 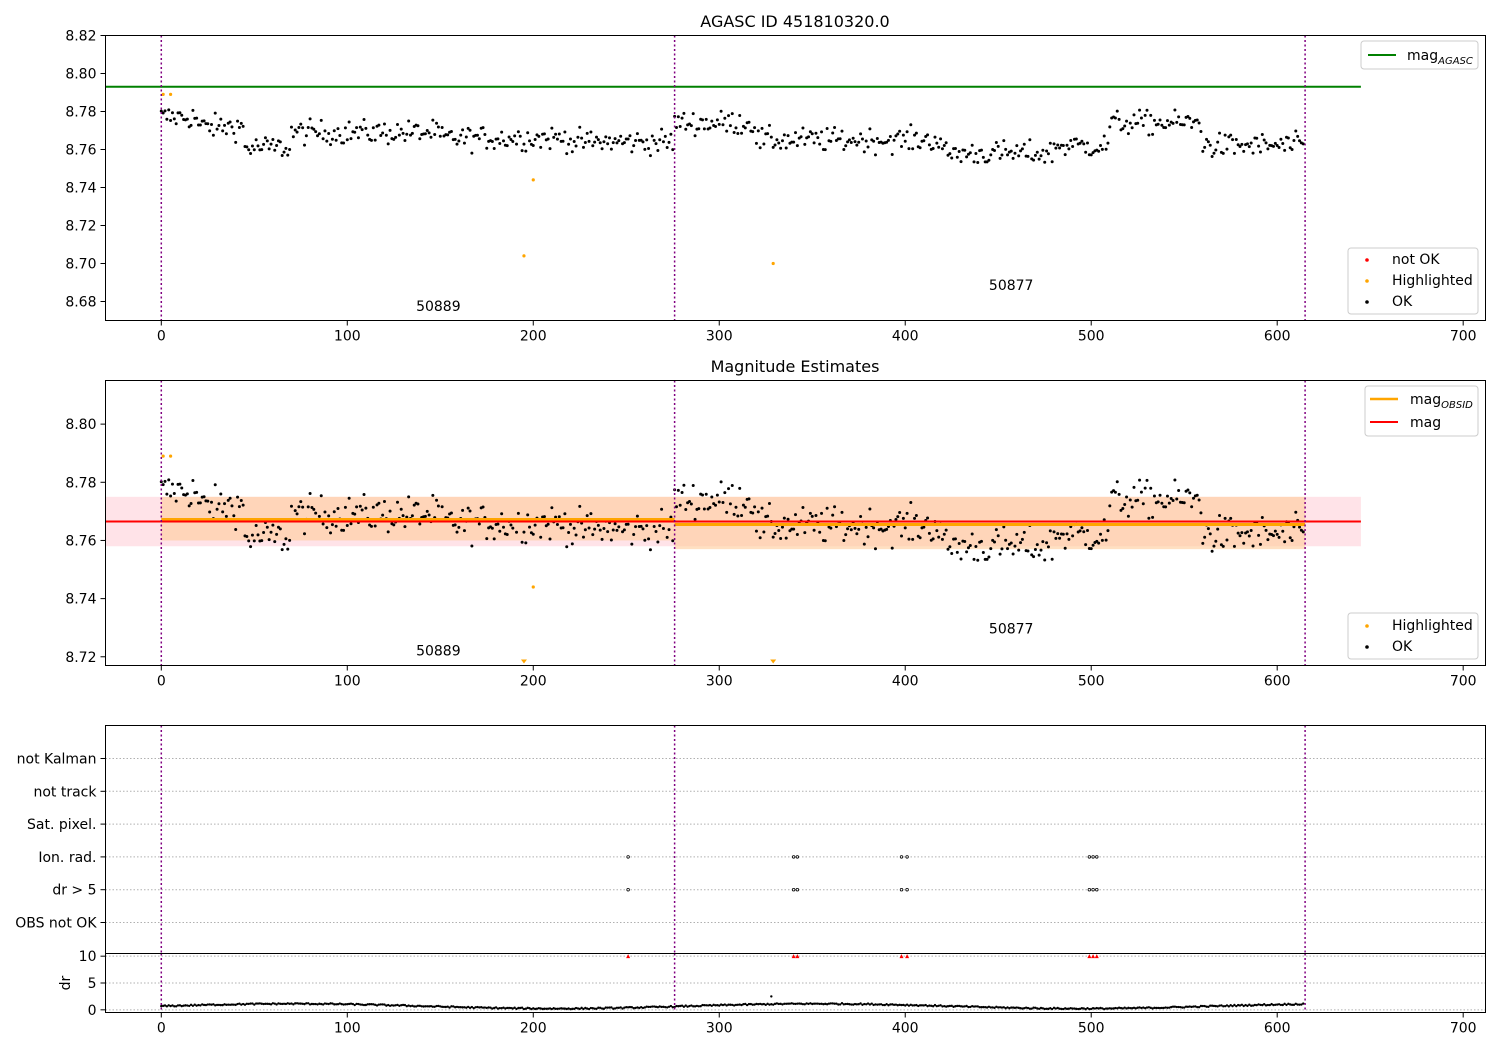 I want to click on x-tick-label: 600, so click(x=1277, y=337).